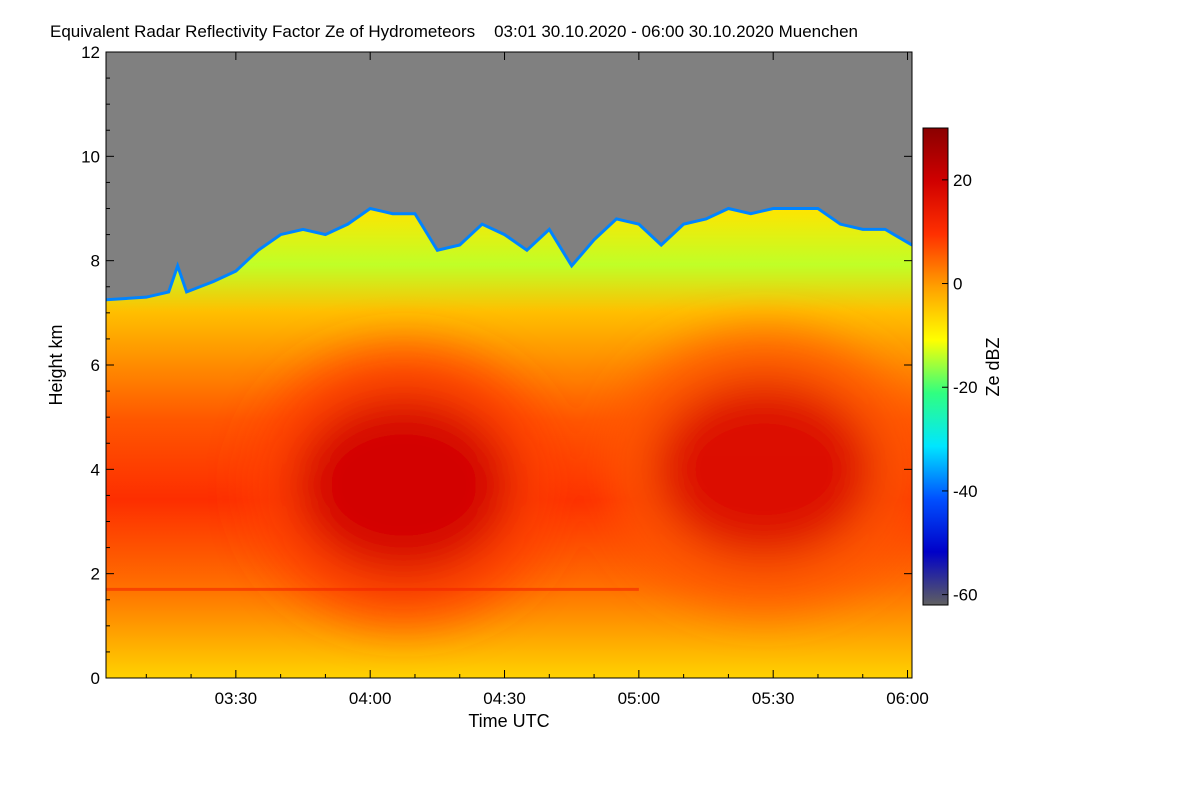 The image size is (1200, 800). I want to click on y-tick-label: 0, so click(95, 678).